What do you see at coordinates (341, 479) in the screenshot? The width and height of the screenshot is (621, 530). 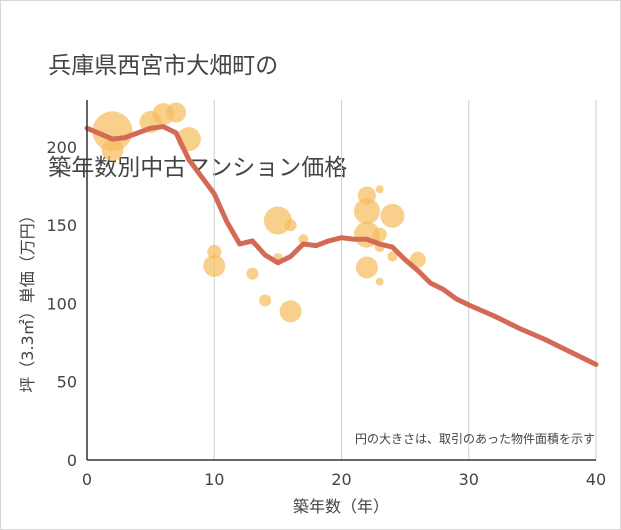 I see `x-tick-label-2: 20` at bounding box center [341, 479].